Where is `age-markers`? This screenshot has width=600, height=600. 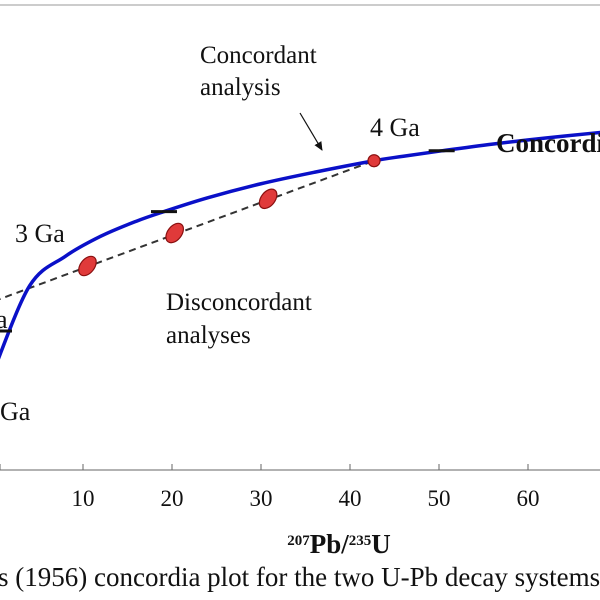 age-markers is located at coordinates (302, 181).